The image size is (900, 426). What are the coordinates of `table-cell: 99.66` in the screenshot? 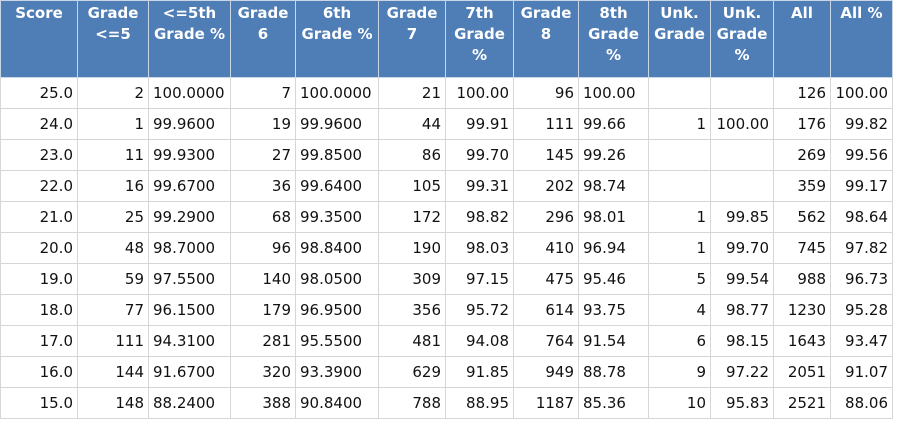 It's located at (613, 124).